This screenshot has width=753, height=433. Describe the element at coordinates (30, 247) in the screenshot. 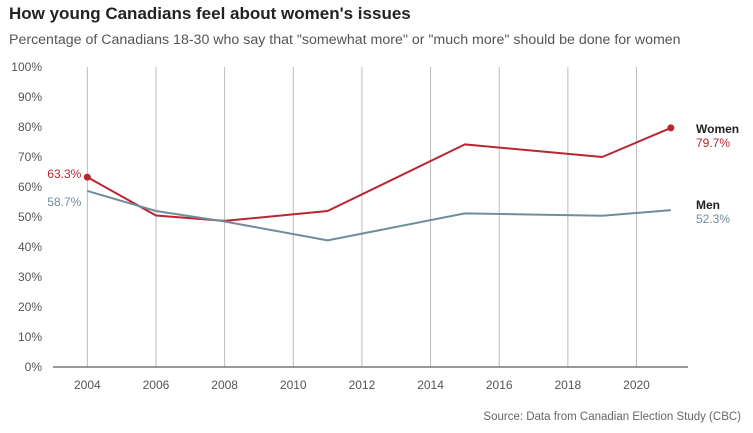

I see `y-tick-label-40: 40%` at that location.